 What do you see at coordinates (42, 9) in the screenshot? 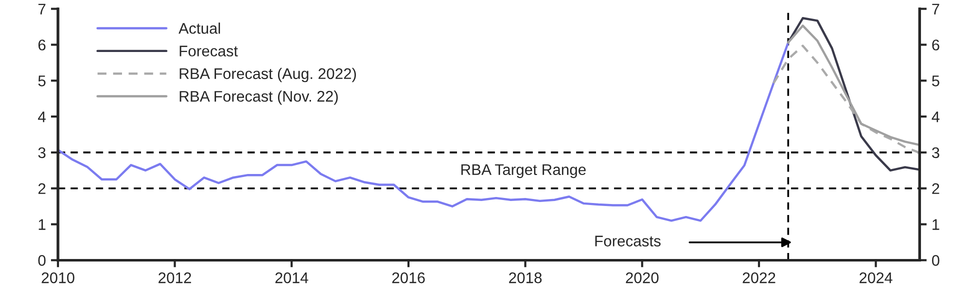
I see `y-tick-label: 7` at bounding box center [42, 9].